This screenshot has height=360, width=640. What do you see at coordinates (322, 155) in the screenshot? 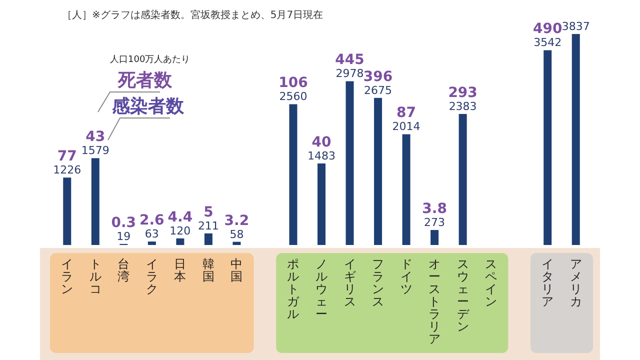
I see `data-label: 1483` at bounding box center [322, 155].